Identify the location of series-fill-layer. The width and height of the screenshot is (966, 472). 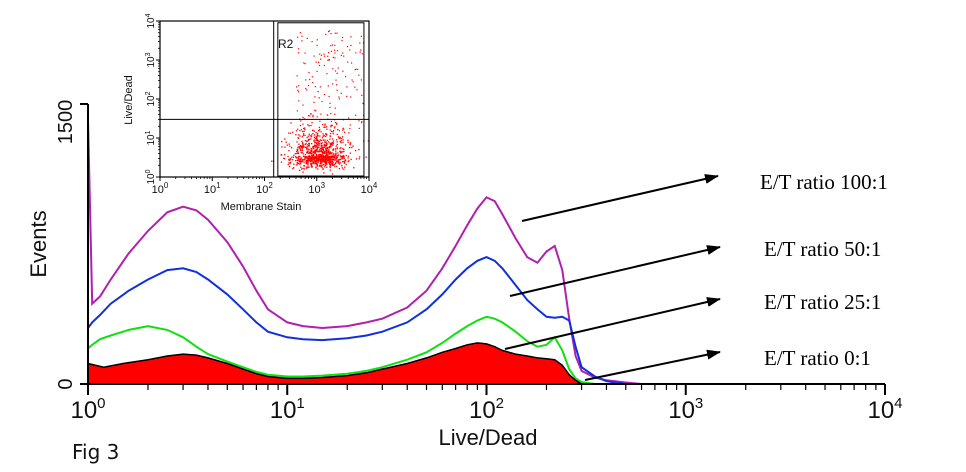
(335, 363).